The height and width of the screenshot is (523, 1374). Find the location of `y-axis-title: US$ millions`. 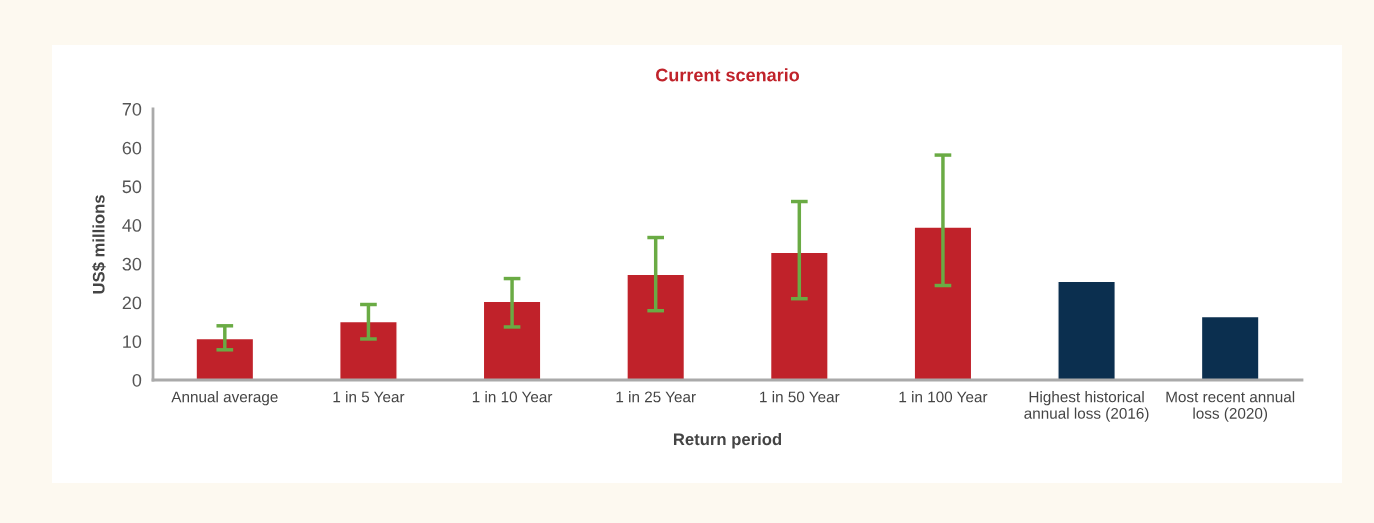

y-axis-title: US$ millions is located at coordinates (99, 244).